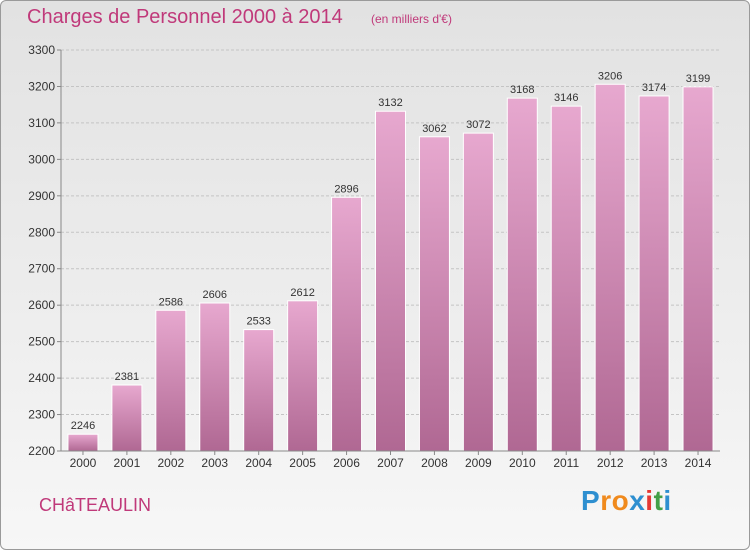 Image resolution: width=750 pixels, height=550 pixels. Describe the element at coordinates (302, 463) in the screenshot. I see `x-tick-label: 2005` at that location.